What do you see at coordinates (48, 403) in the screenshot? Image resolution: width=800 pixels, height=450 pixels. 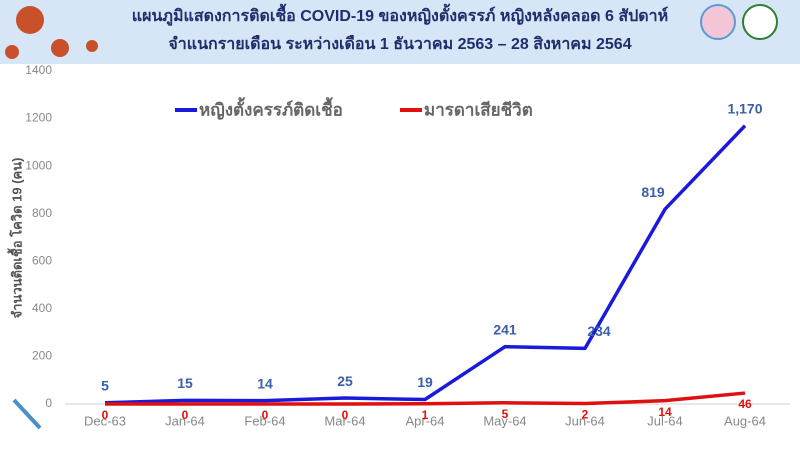 I see `y-tick-label: 0` at bounding box center [48, 403].